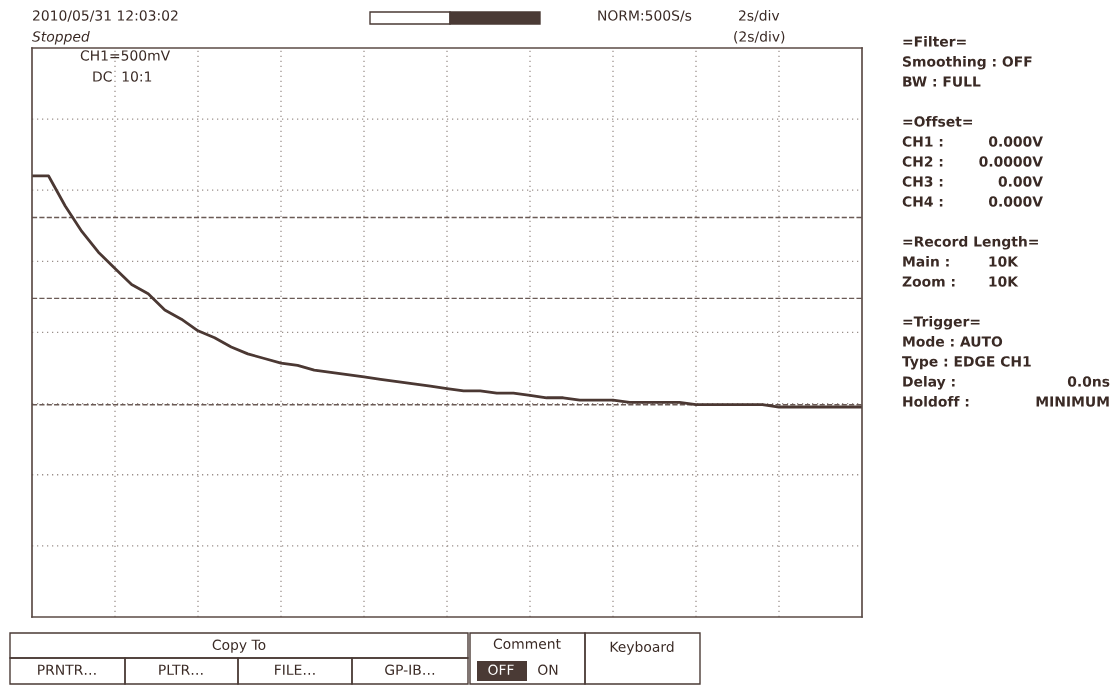 Image resolution: width=1115 pixels, height=686 pixels. Describe the element at coordinates (125, 55) in the screenshot. I see `text: CH1=500mV` at that location.